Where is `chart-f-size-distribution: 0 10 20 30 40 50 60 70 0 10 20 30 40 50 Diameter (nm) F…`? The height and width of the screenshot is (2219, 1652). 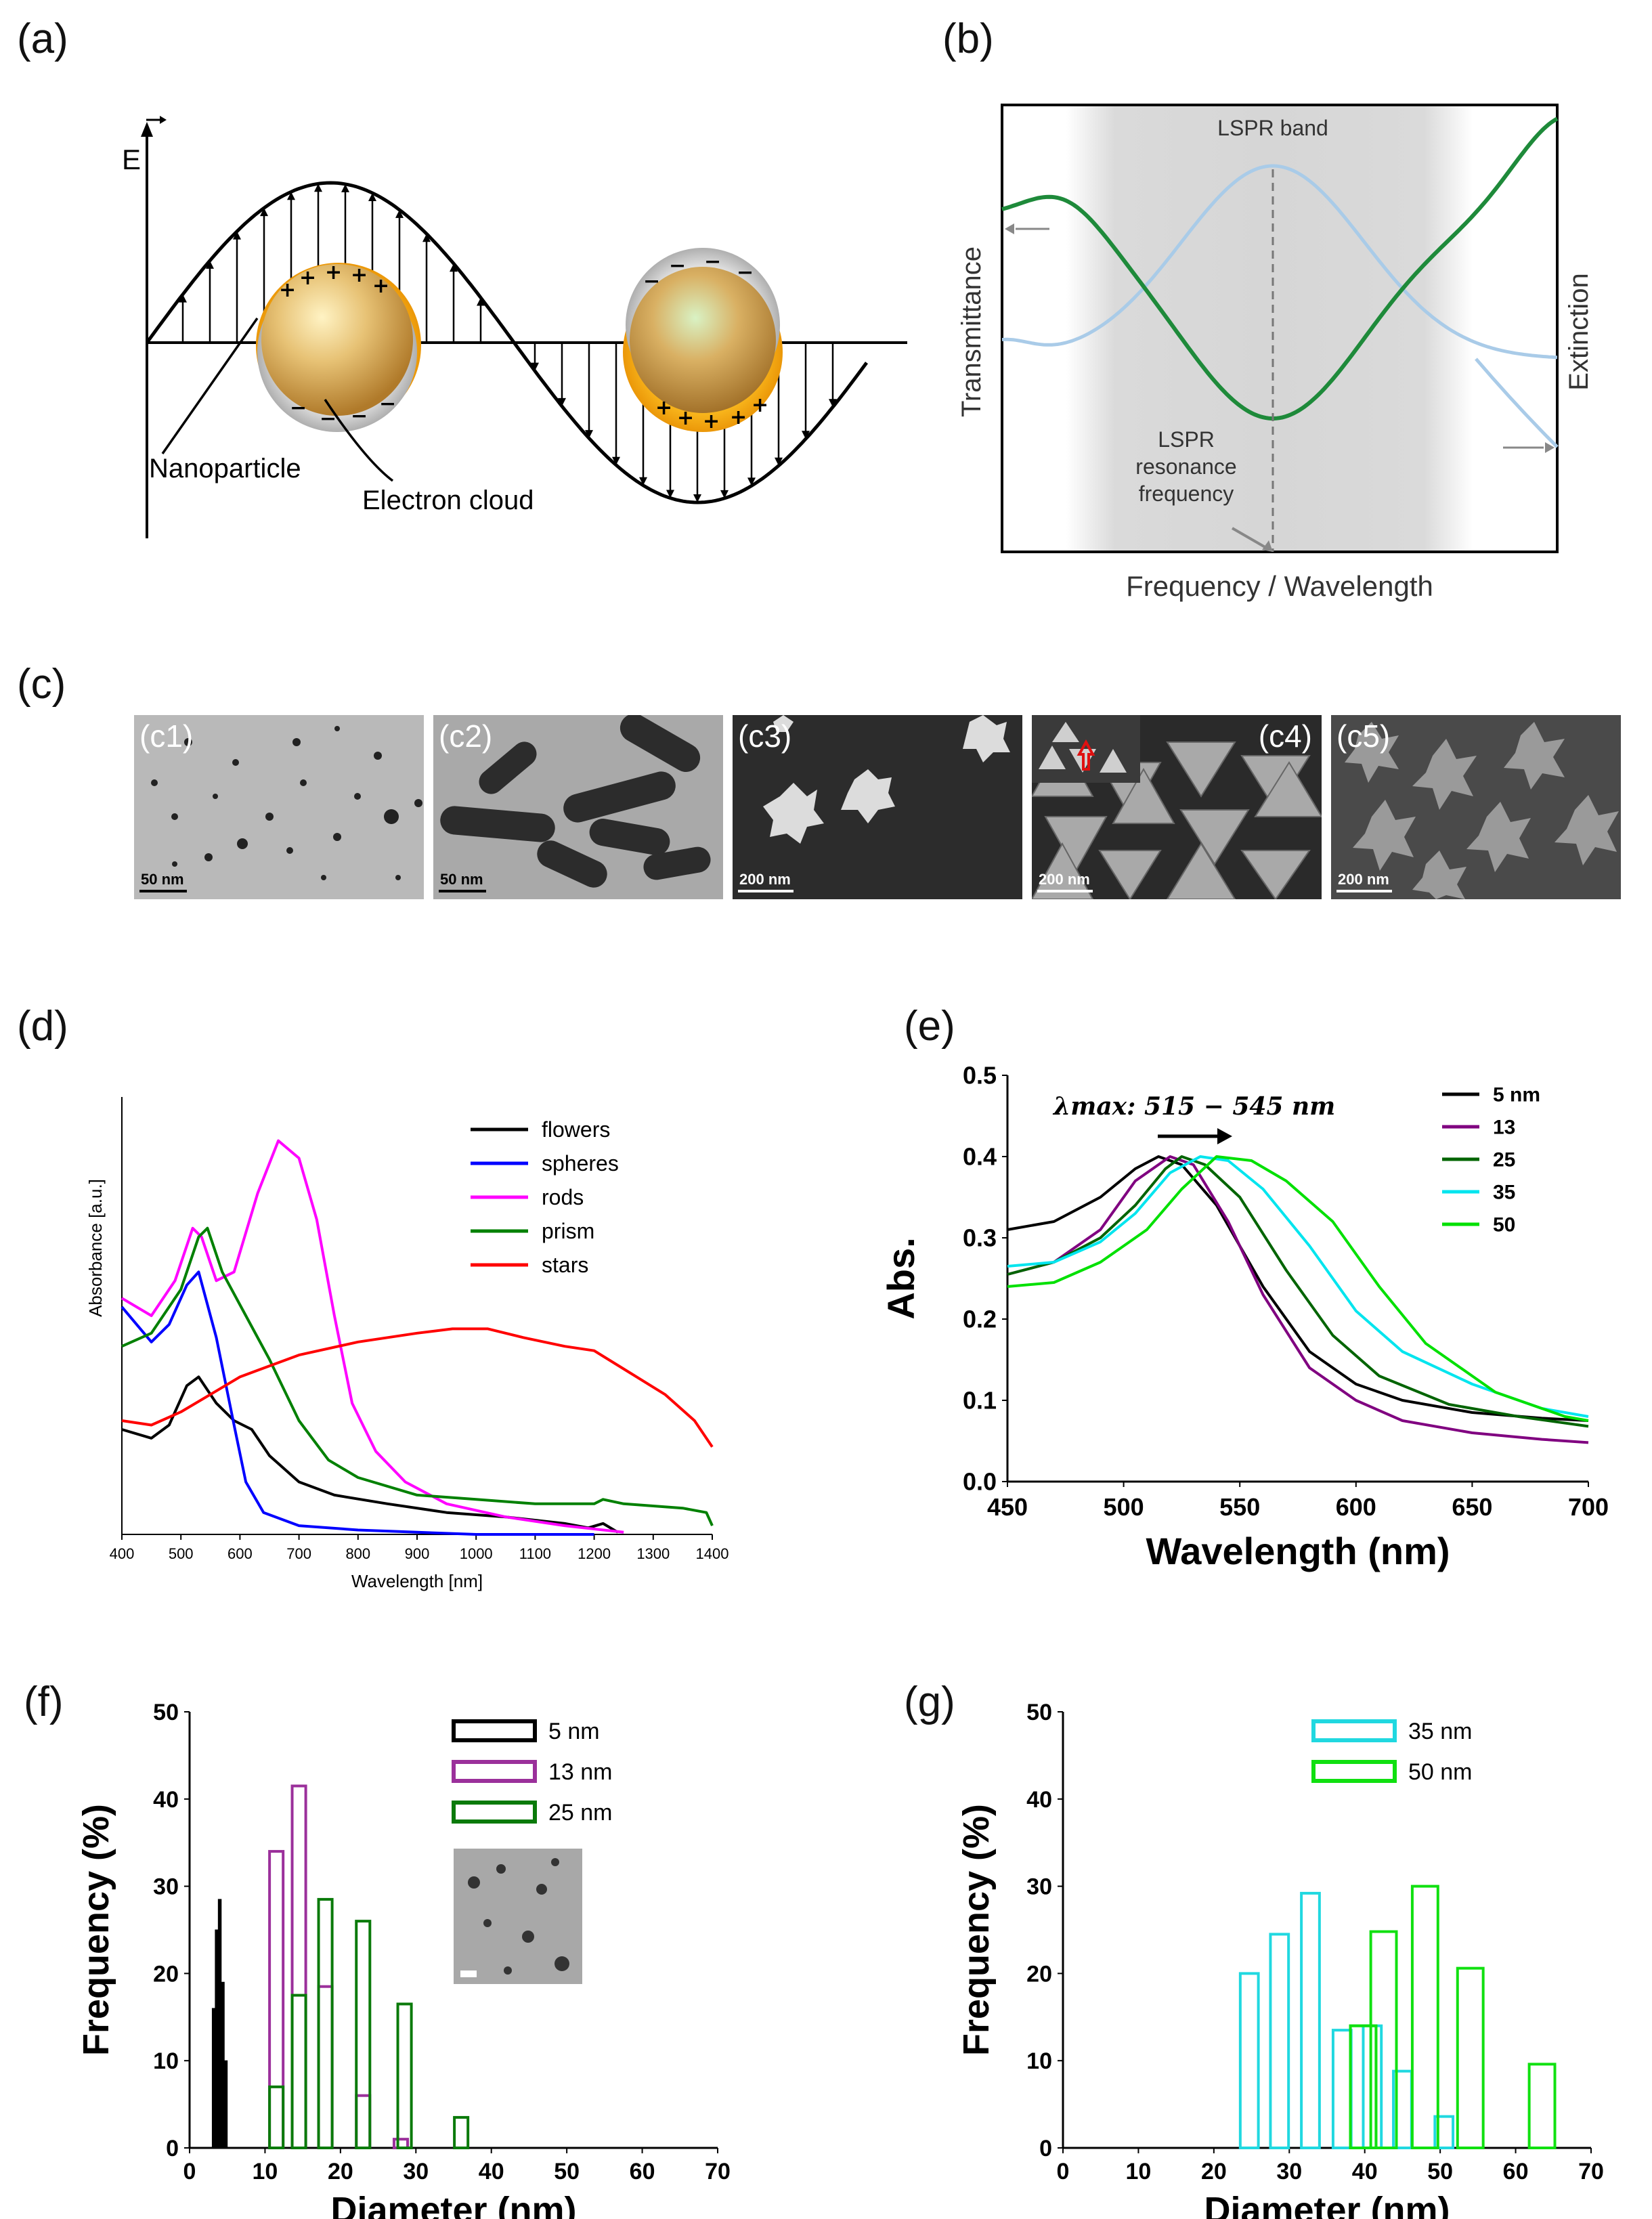
chart-f-size-distribution: 0 10 20 30 40 50 60 70 0 10 20 30 40 50 Diameter (nm) F… is located at coordinates (403, 1959).